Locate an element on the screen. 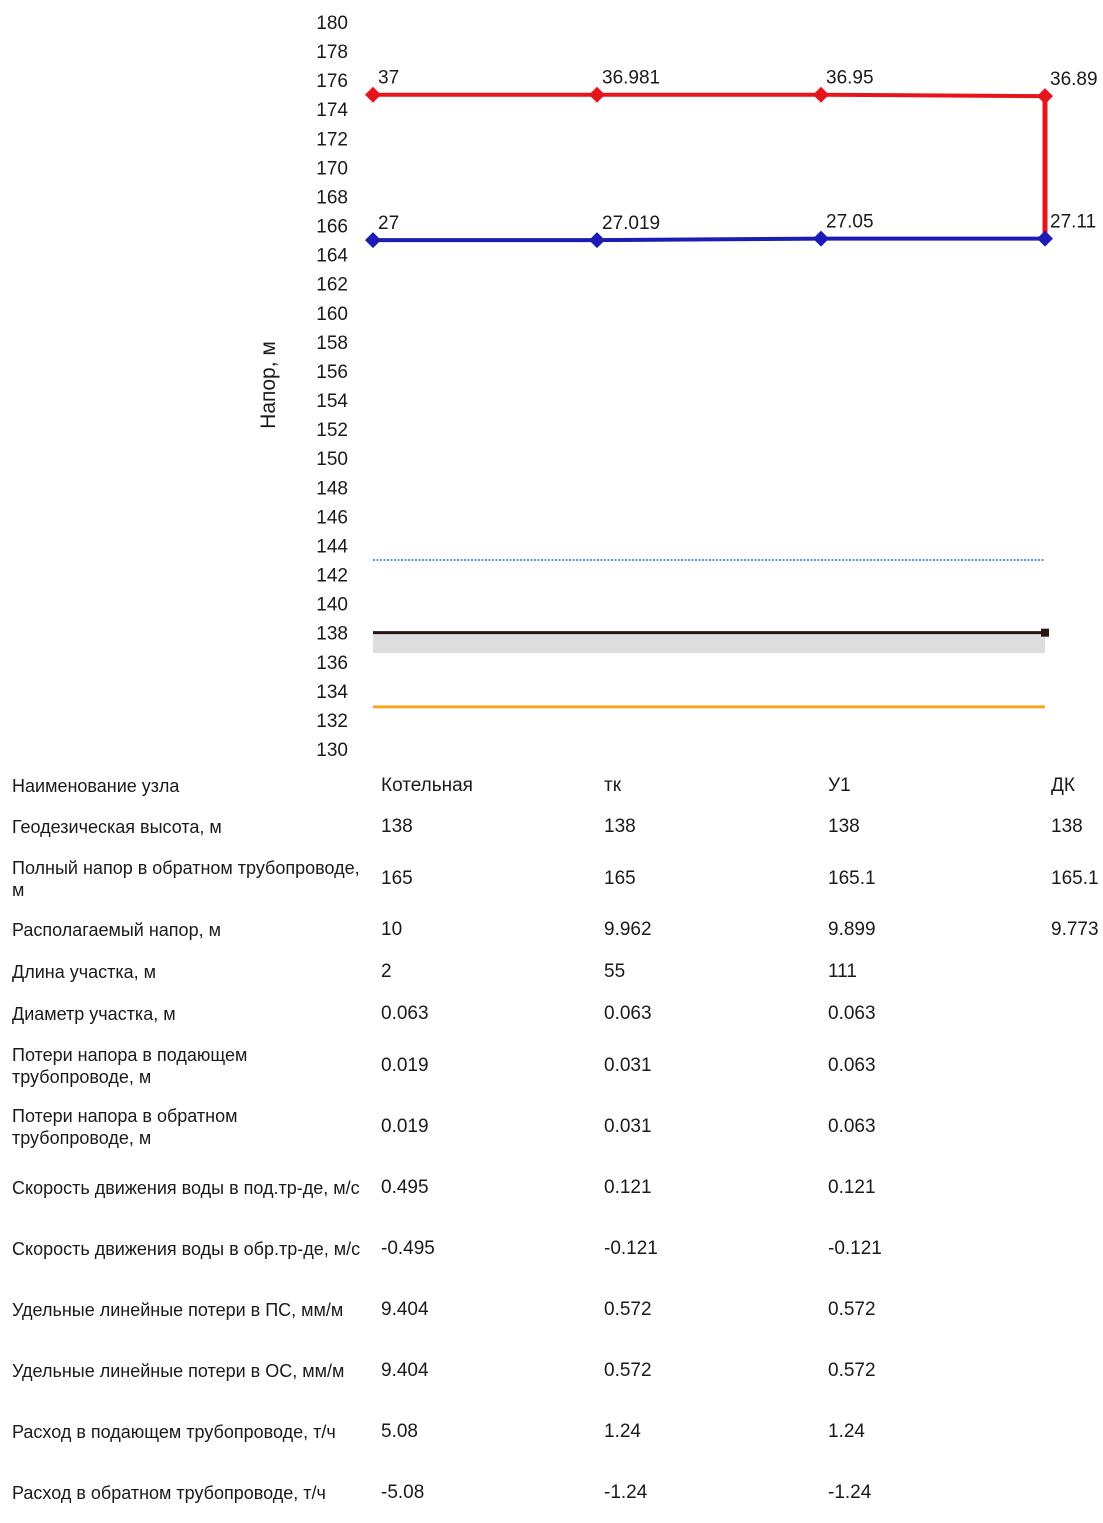 This screenshot has width=1103, height=1523. row-label: Расход в обратном трубопроводе, т/ч is located at coordinates (169, 1492).